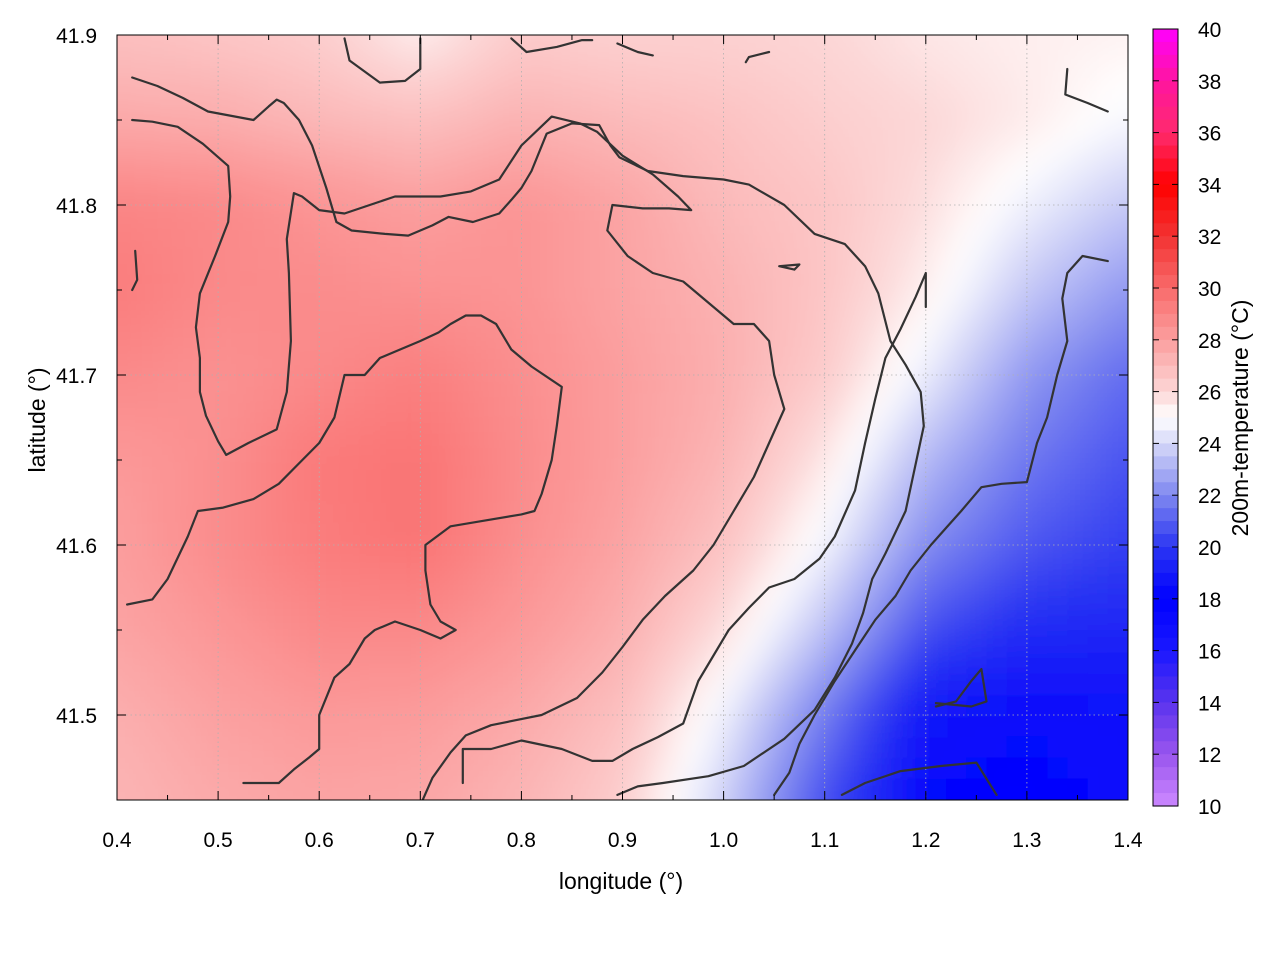 This screenshot has width=1280, height=960. Describe the element at coordinates (521, 840) in the screenshot. I see `x-tick-label: 0.8` at that location.